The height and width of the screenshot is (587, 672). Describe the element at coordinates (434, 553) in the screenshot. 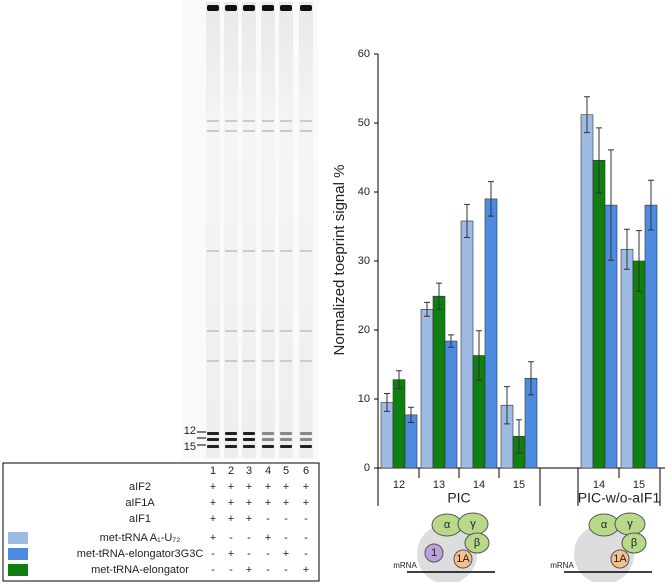

I see `aif1-label: 1` at that location.